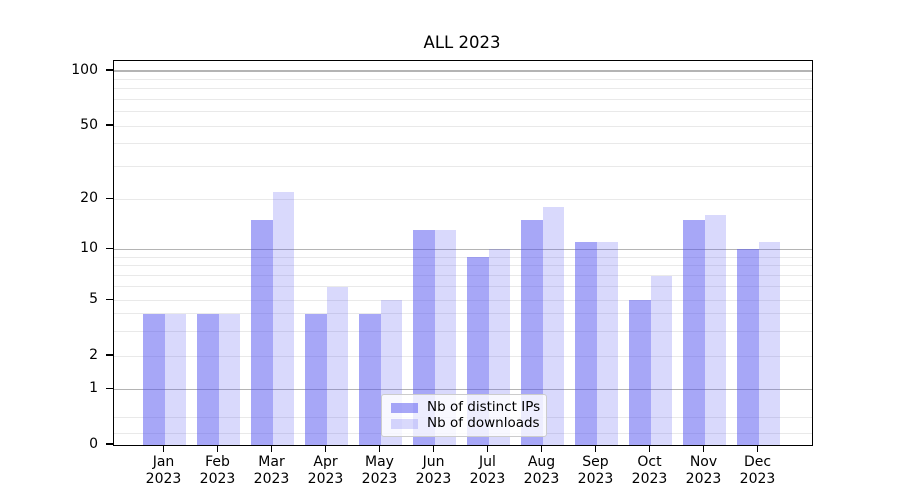 The height and width of the screenshot is (500, 900). I want to click on x-axis-tick-label: May 2023, so click(379, 470).